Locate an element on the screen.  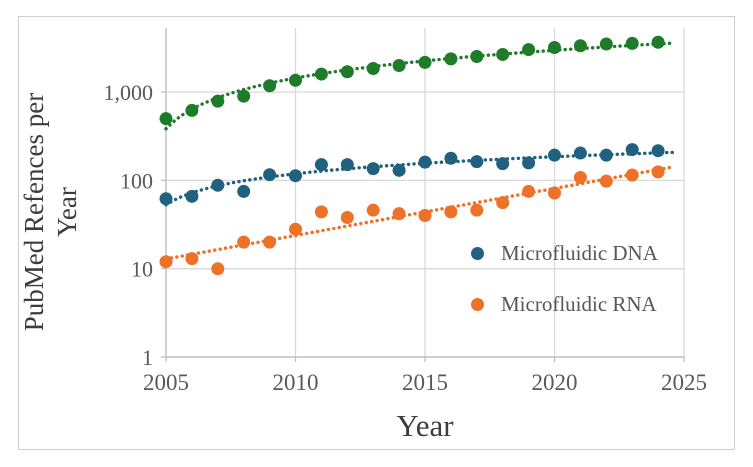
legend-label-rna: Microfluidic RNA is located at coordinates (579, 303).